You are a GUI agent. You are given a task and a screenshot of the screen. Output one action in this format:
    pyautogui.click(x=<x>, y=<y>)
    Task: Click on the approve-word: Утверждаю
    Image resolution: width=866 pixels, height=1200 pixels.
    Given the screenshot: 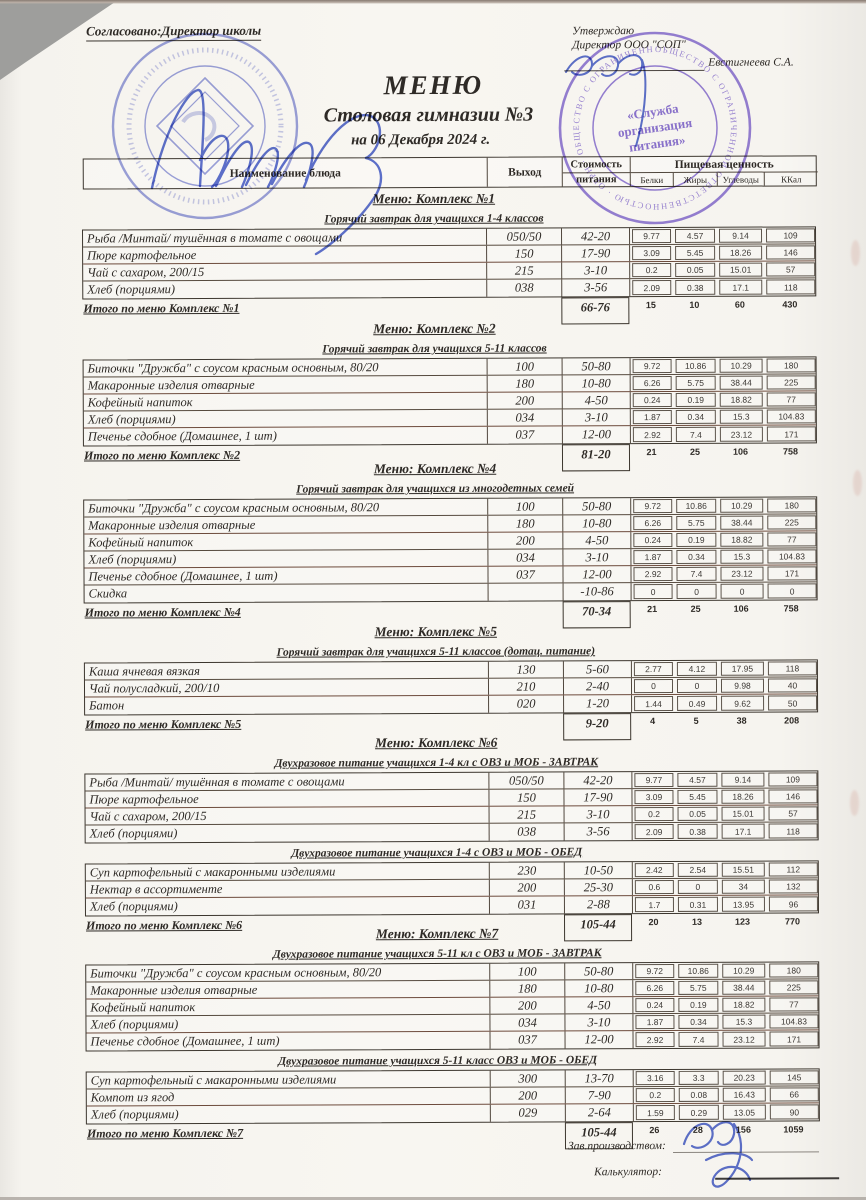 What is the action you would take?
    pyautogui.click(x=603, y=31)
    